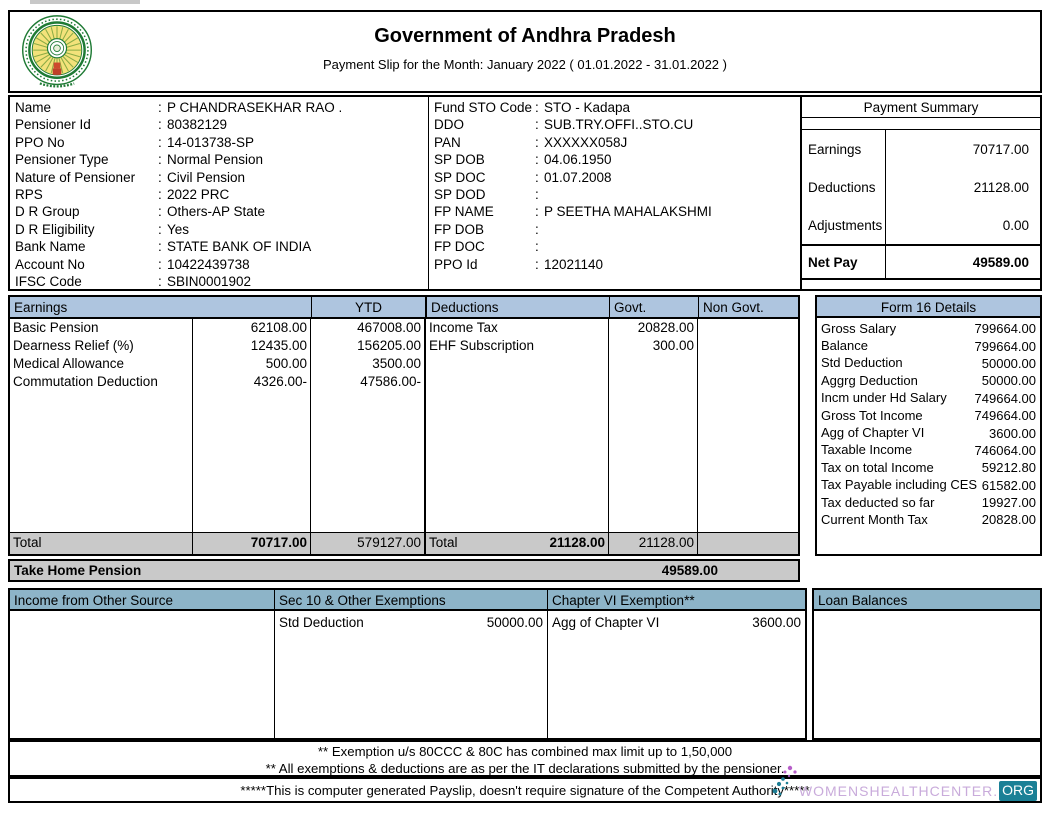 The image size is (1050, 813). What do you see at coordinates (748, 307) in the screenshot?
I see `non-govt-column-header: Non Govt.` at bounding box center [748, 307].